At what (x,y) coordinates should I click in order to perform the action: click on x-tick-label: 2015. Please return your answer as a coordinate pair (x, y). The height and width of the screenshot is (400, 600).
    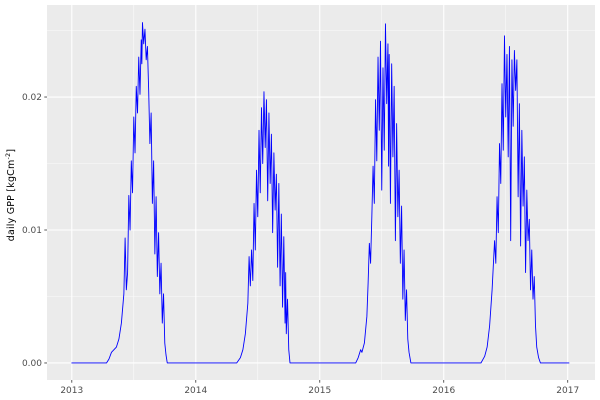
    Looking at the image, I should click on (319, 391).